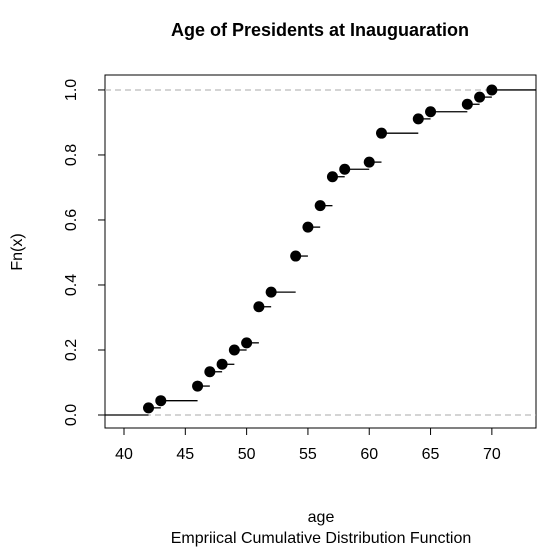 Image resolution: width=538 pixels, height=555 pixels. Describe the element at coordinates (431, 454) in the screenshot. I see `x-tick-label: 65` at that location.